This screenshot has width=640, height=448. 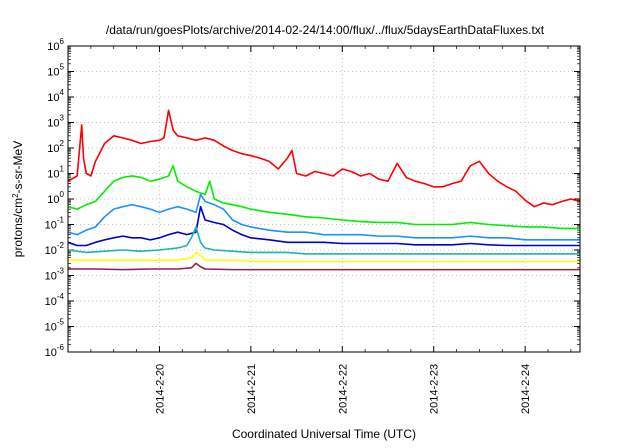 What do you see at coordinates (61, 296) in the screenshot?
I see `y-tick-exponent: -4` at bounding box center [61, 296].